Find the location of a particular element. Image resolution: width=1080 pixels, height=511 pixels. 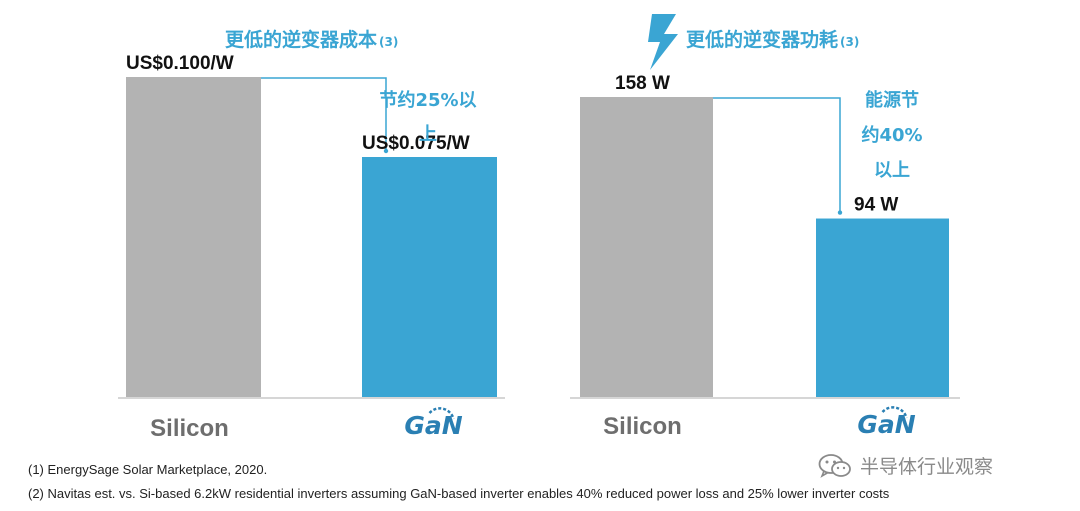

wechat-icon is located at coordinates (834, 465).